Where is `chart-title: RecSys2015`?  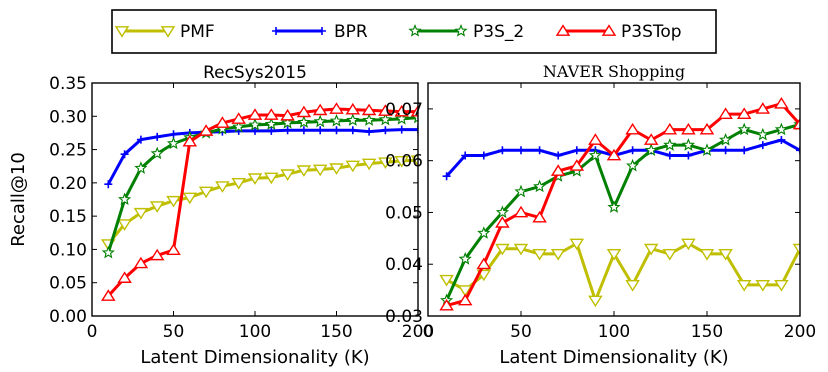
chart-title: RecSys2015 is located at coordinates (255, 73).